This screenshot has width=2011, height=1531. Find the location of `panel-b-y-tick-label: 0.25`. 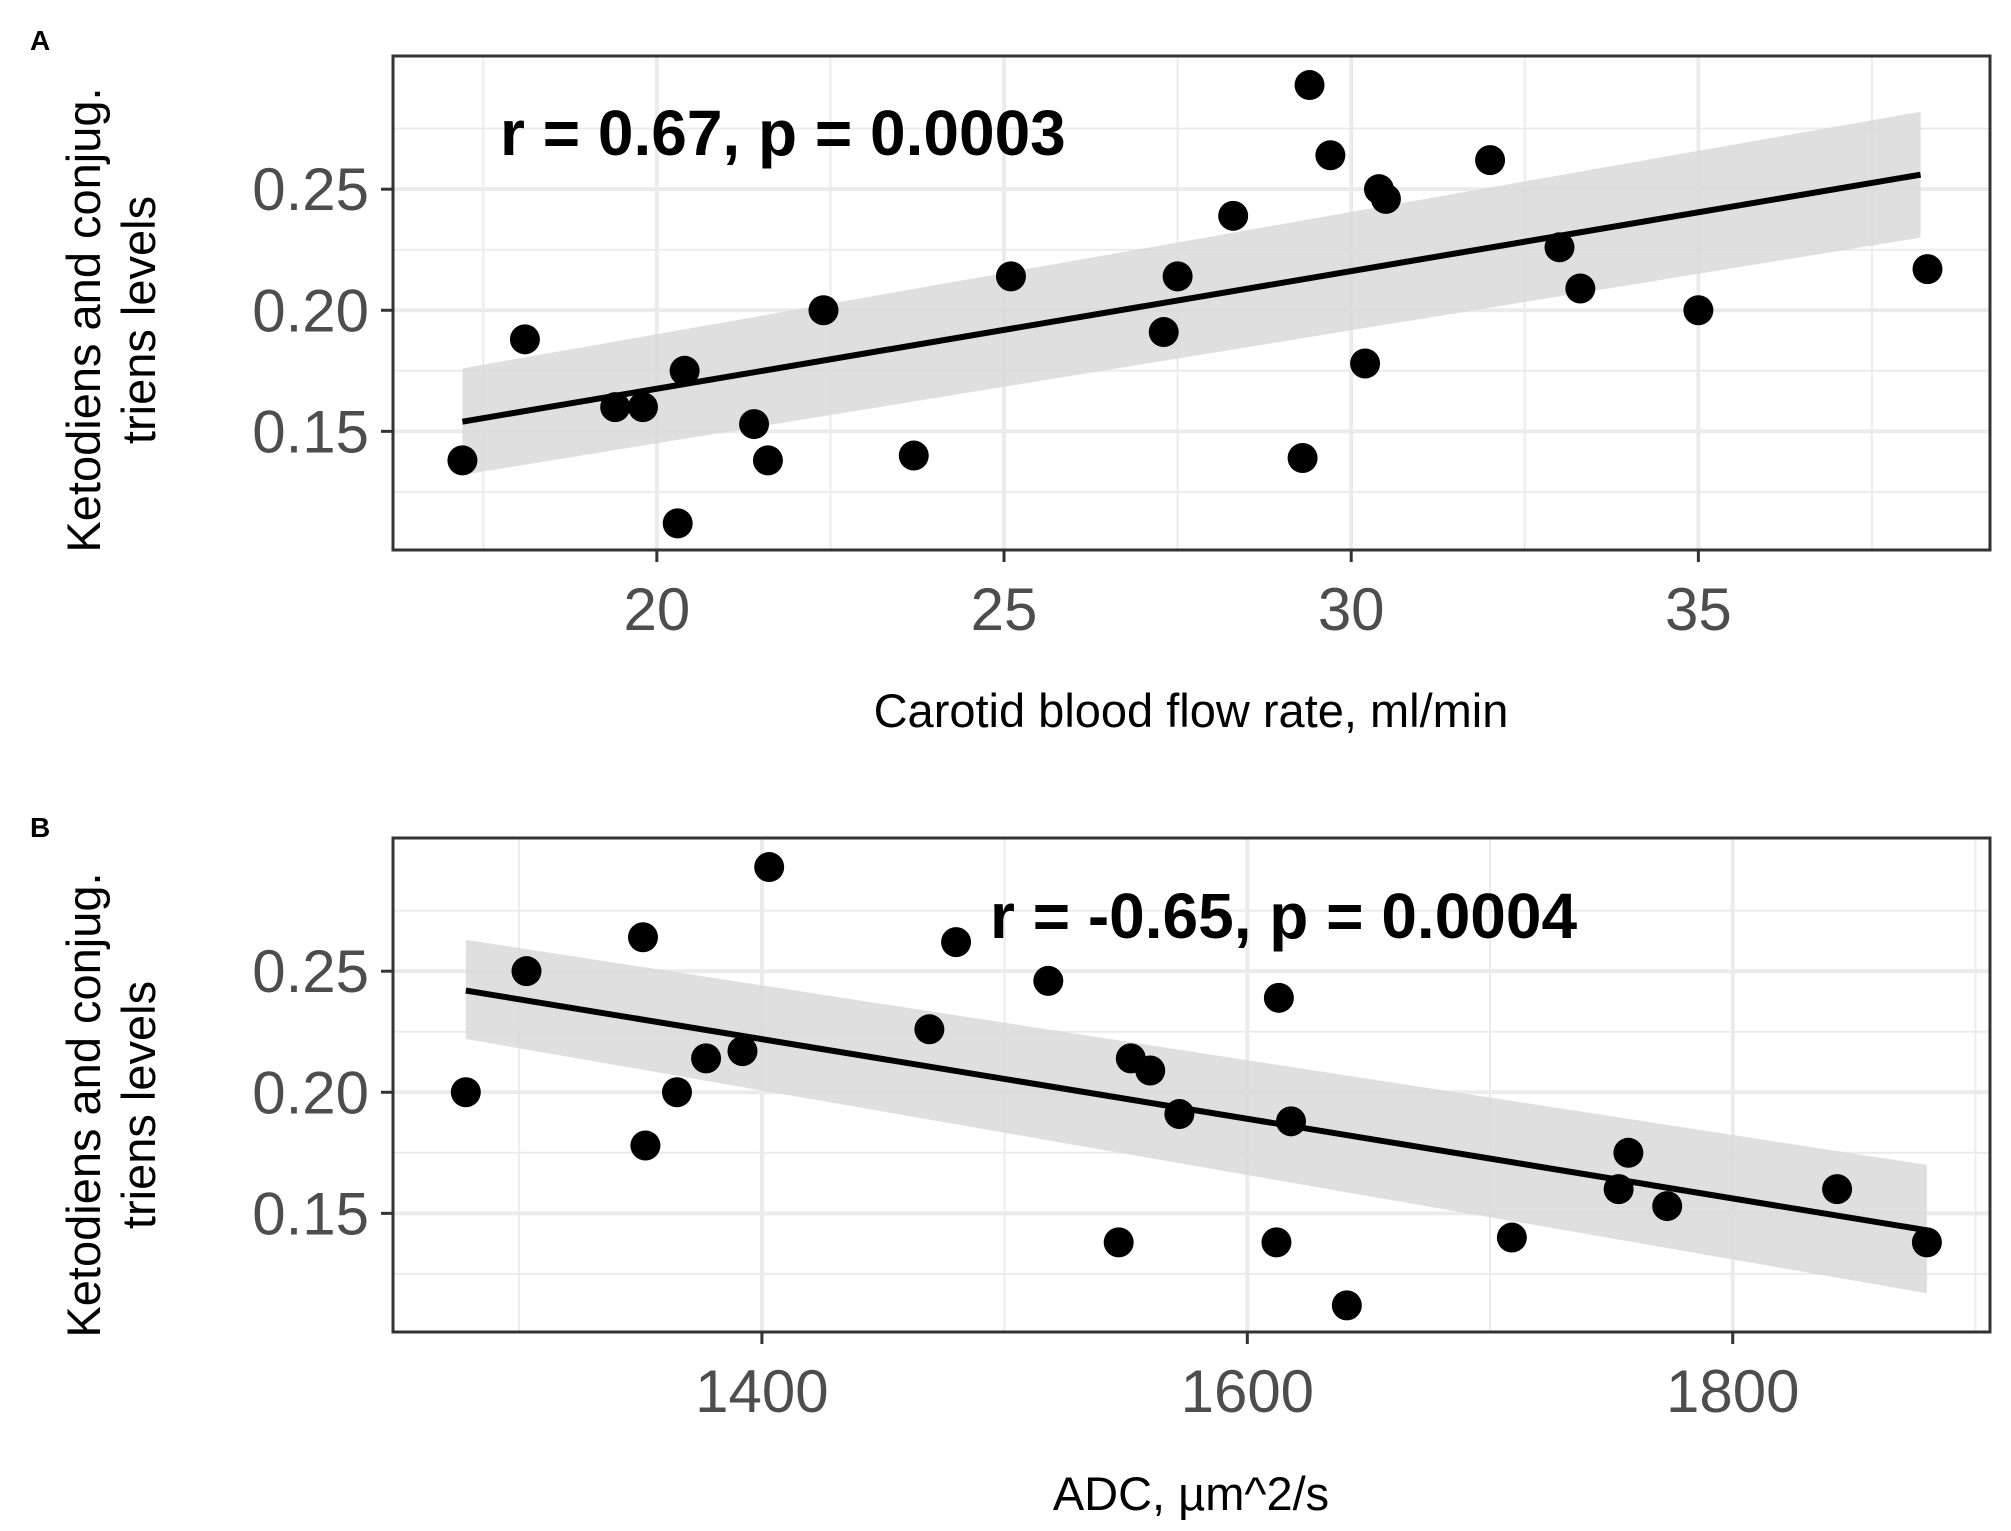

panel-b-y-tick-label: 0.25 is located at coordinates (310, 971).